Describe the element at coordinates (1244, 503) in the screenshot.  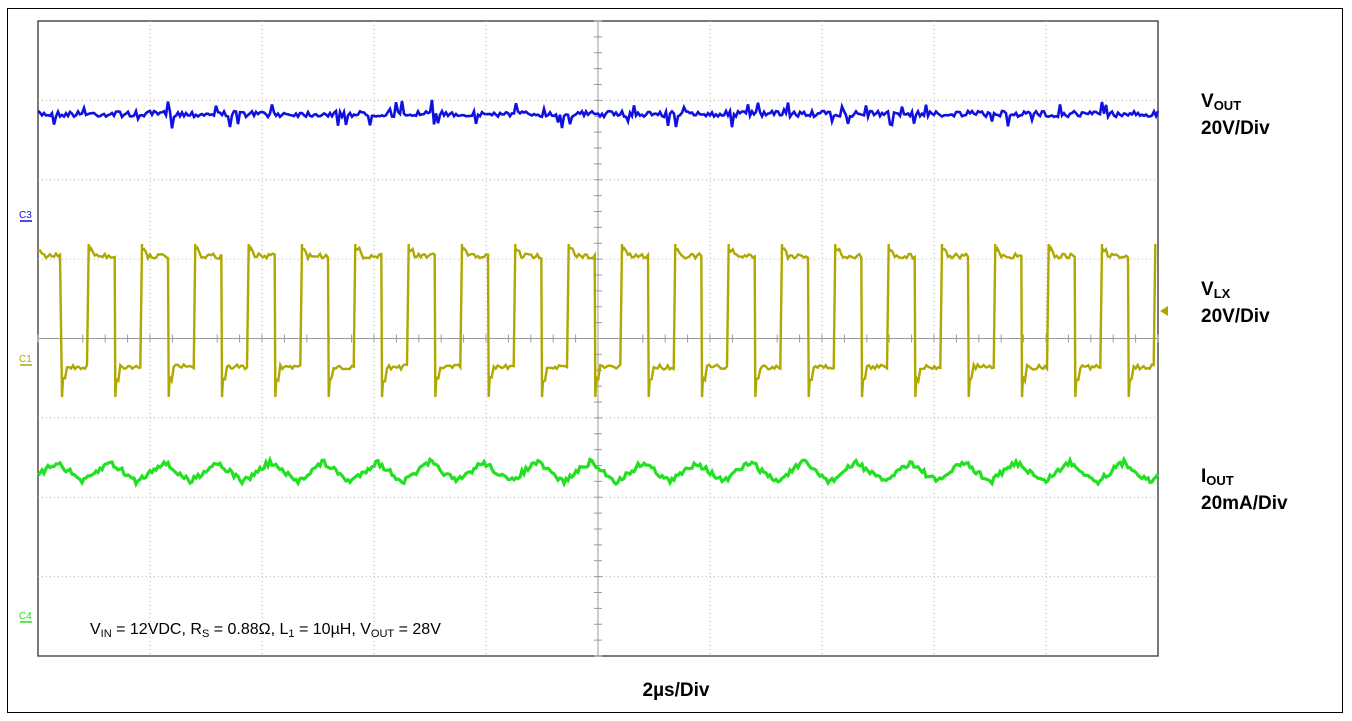
I see `iout-scale: 20mA/Div` at that location.